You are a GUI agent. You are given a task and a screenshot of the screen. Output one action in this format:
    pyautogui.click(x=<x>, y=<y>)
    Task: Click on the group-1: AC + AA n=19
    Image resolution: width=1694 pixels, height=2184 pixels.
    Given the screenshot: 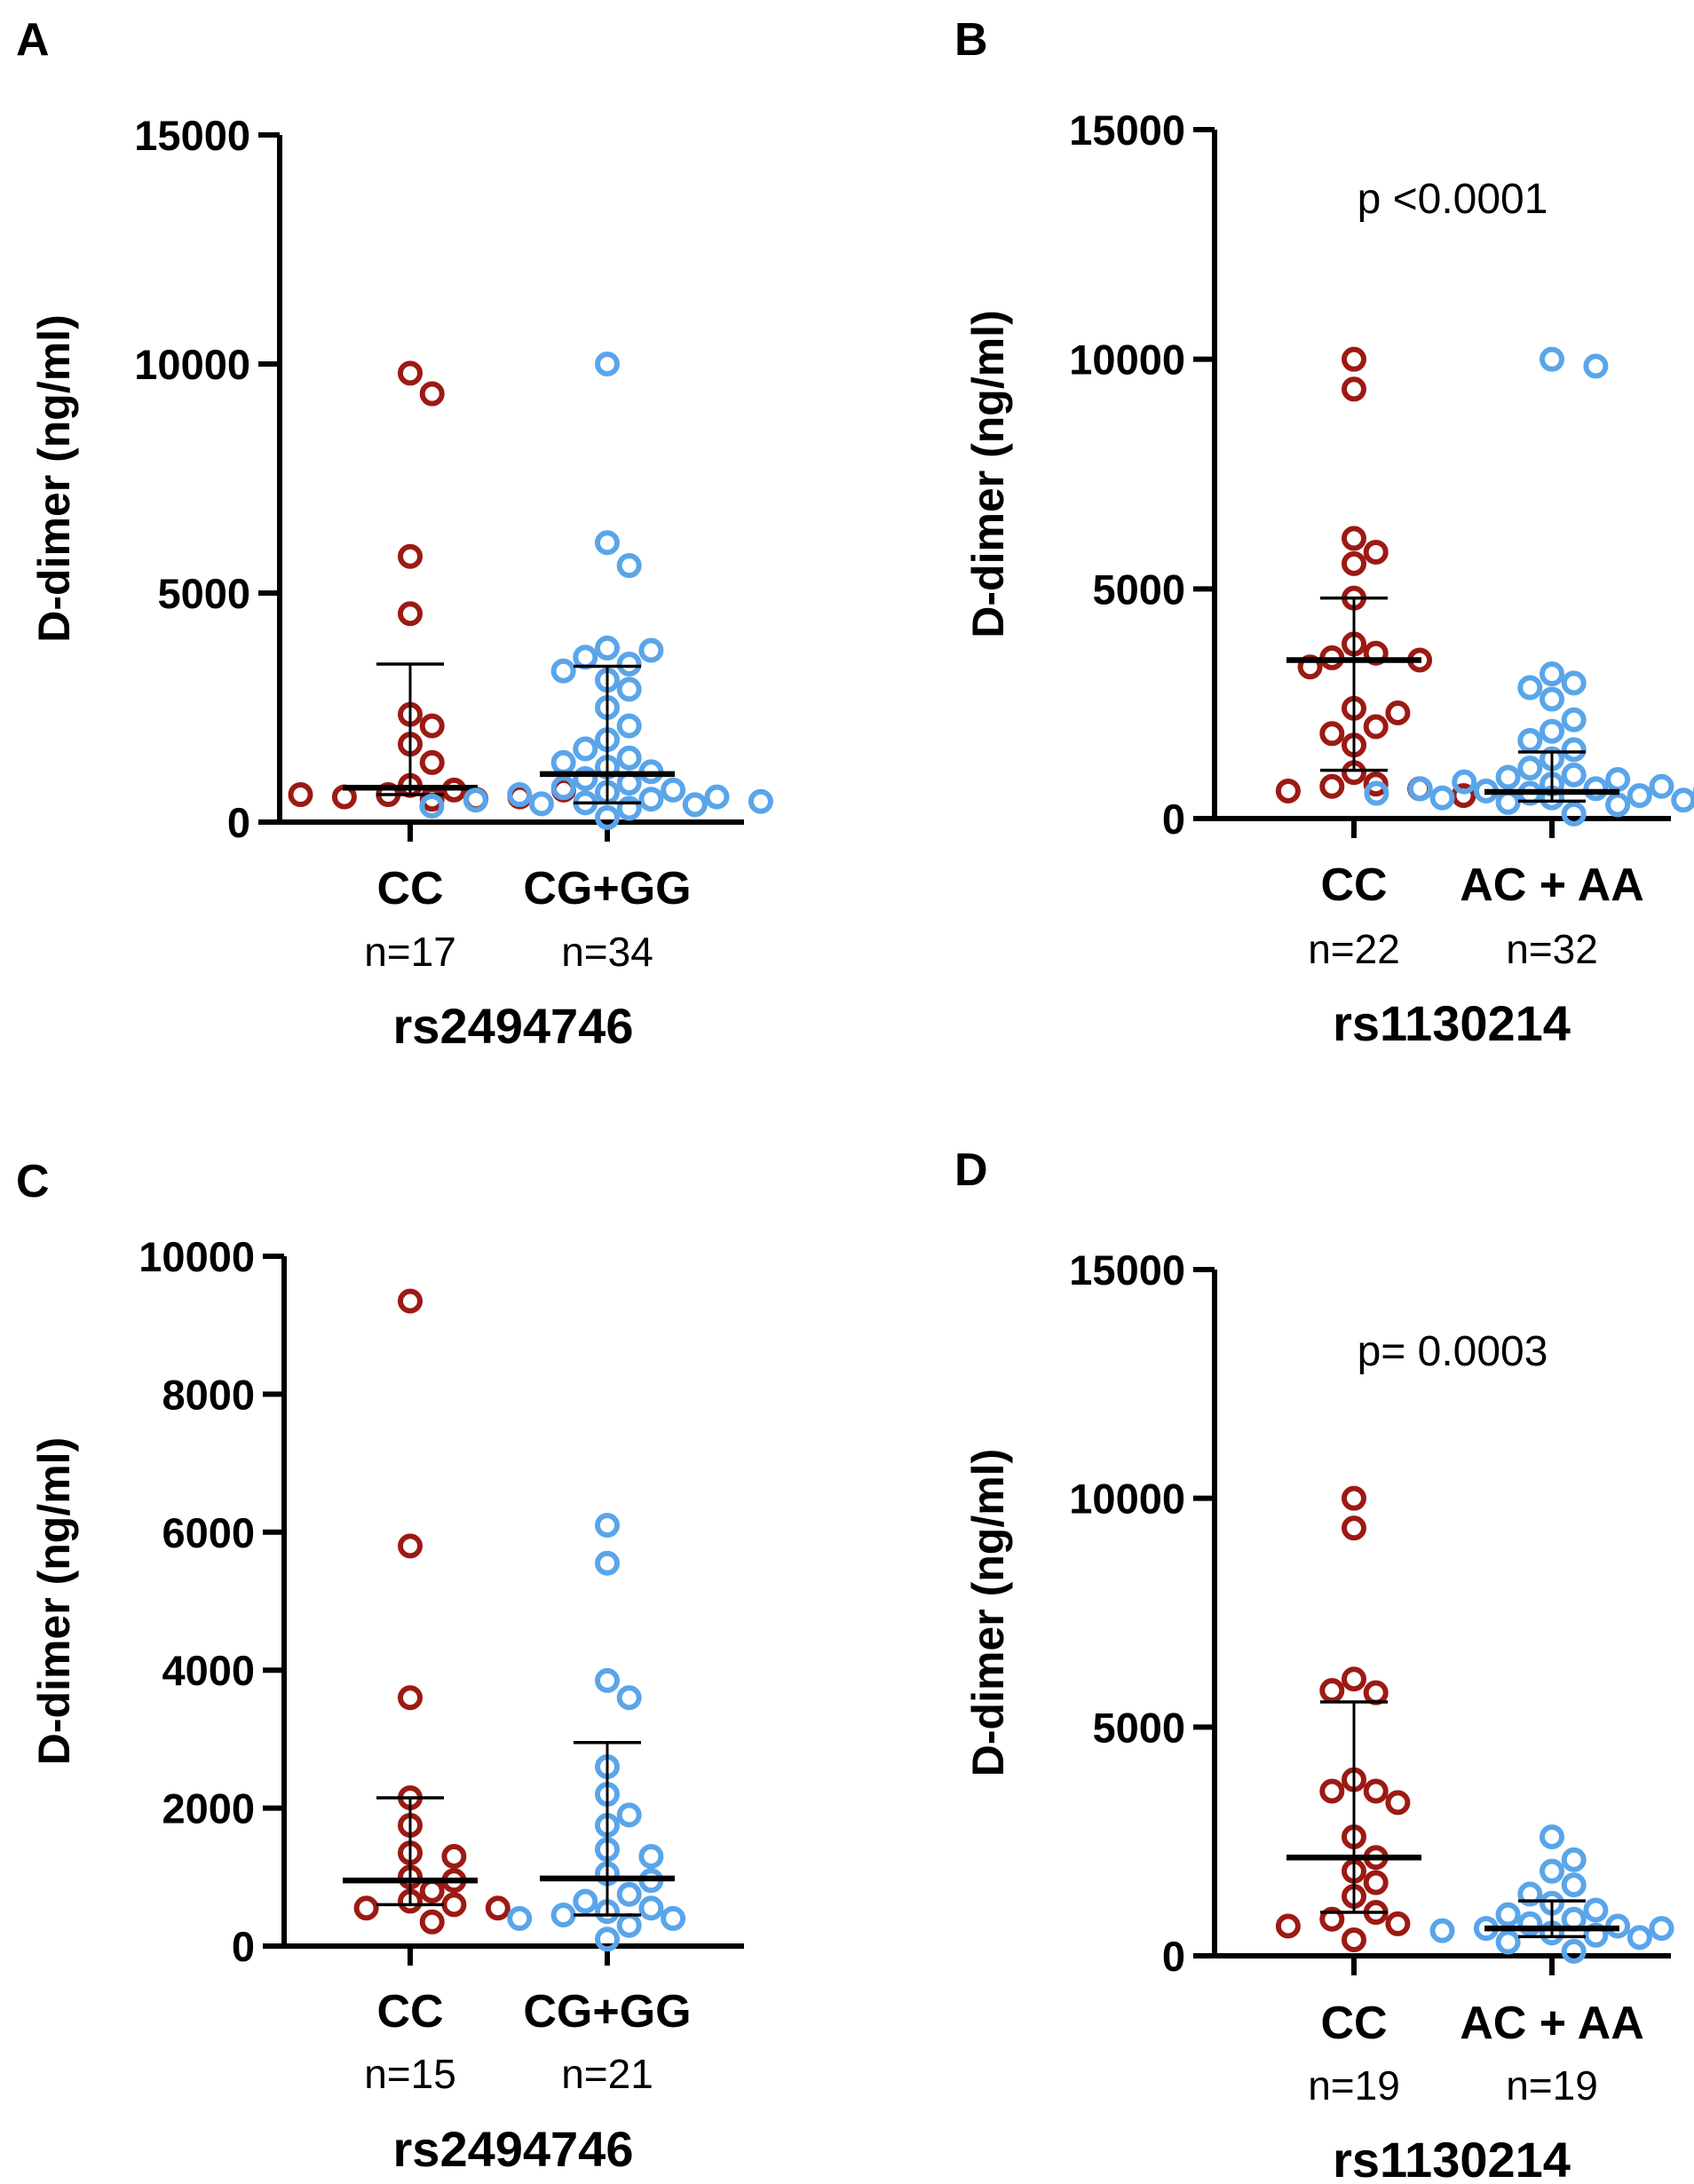 What is the action you would take?
    pyautogui.click(x=1551, y=1966)
    